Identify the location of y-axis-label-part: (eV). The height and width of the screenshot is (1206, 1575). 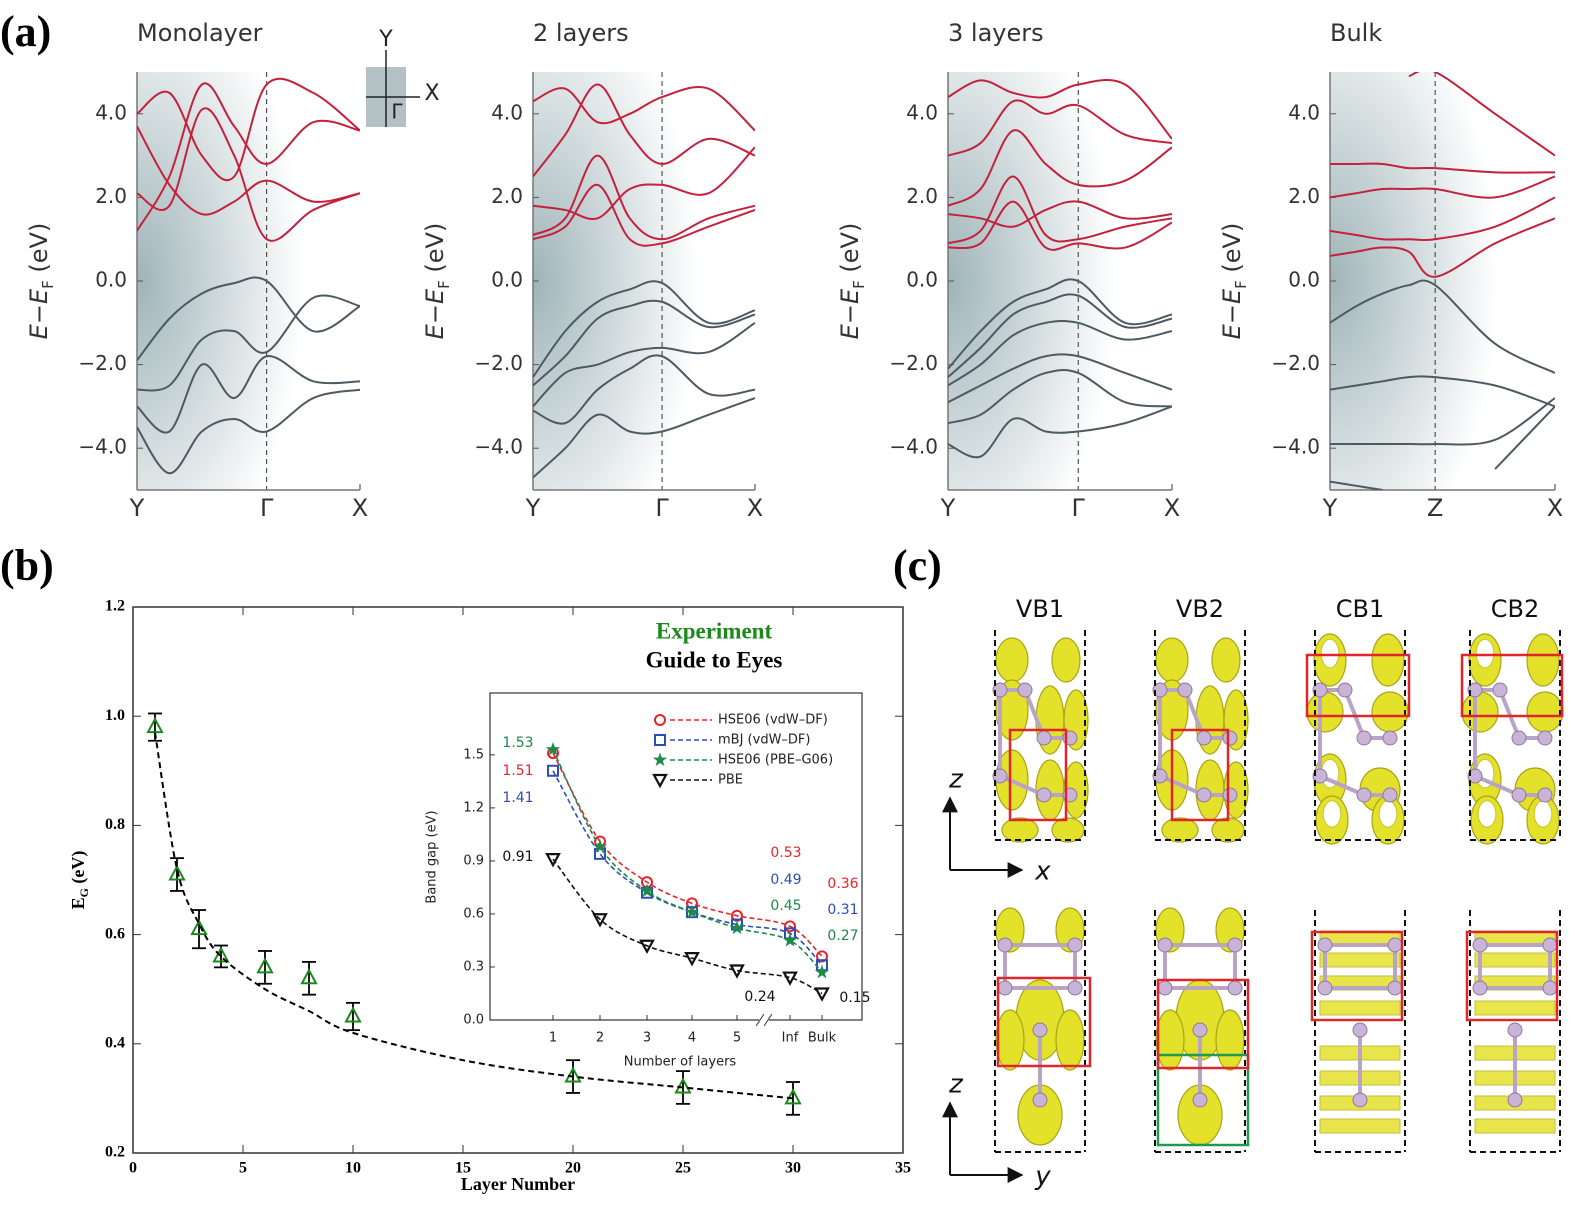
(435, 252).